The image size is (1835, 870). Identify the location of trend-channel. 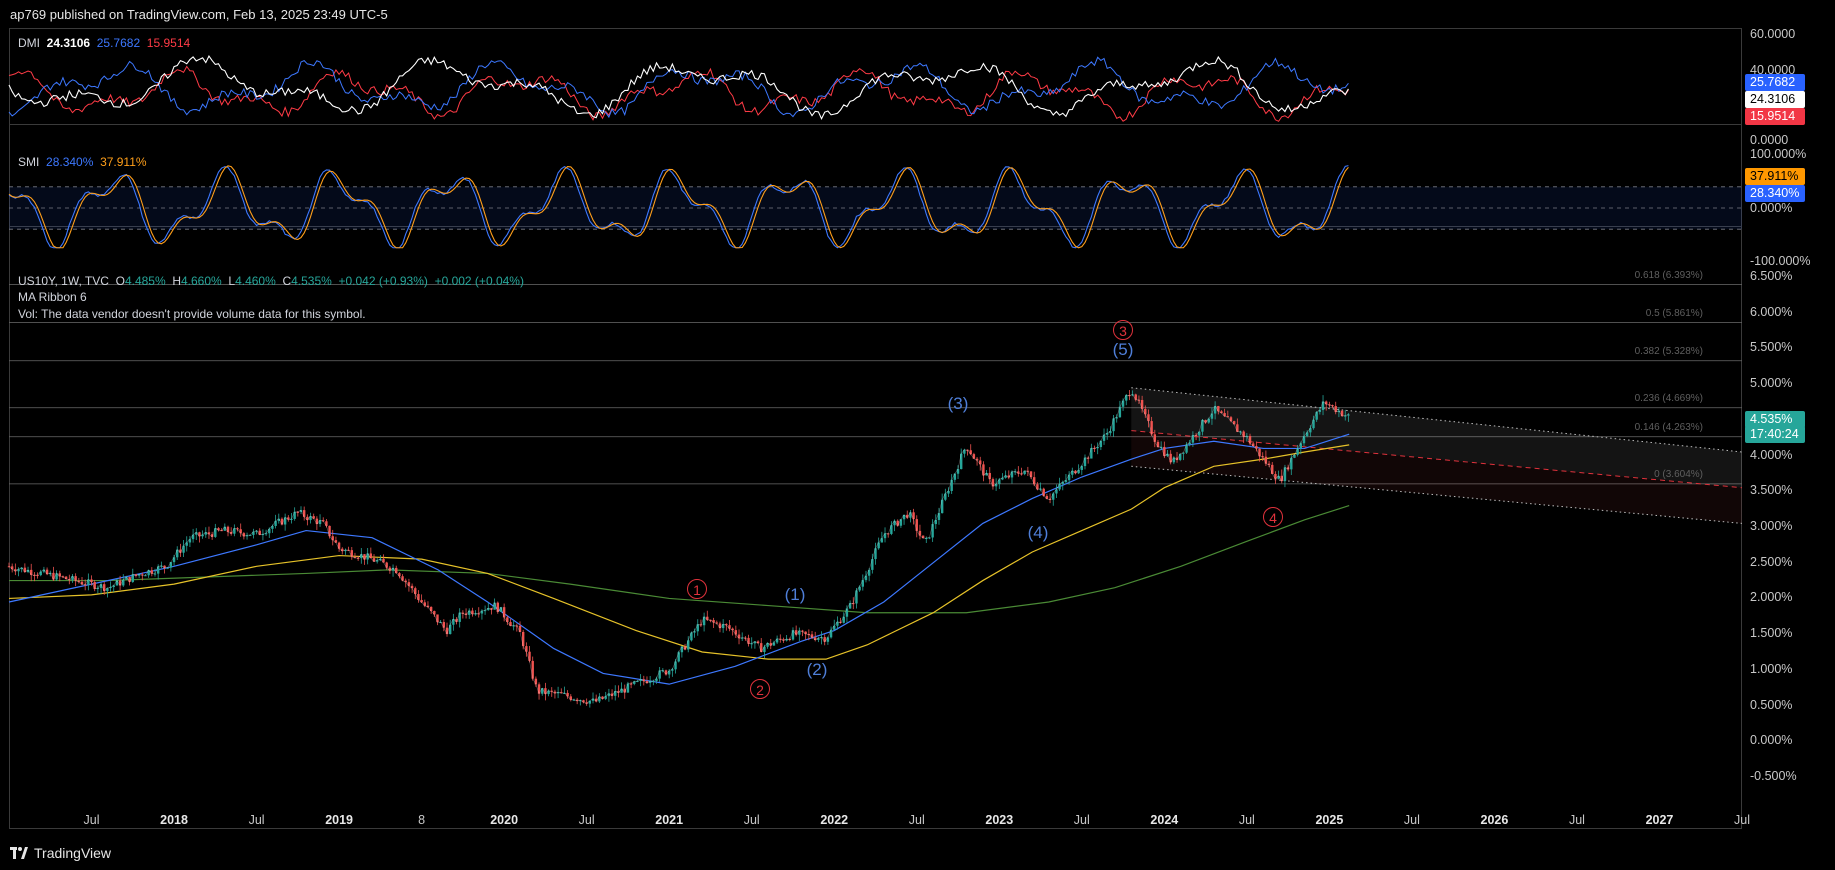
(1437, 455).